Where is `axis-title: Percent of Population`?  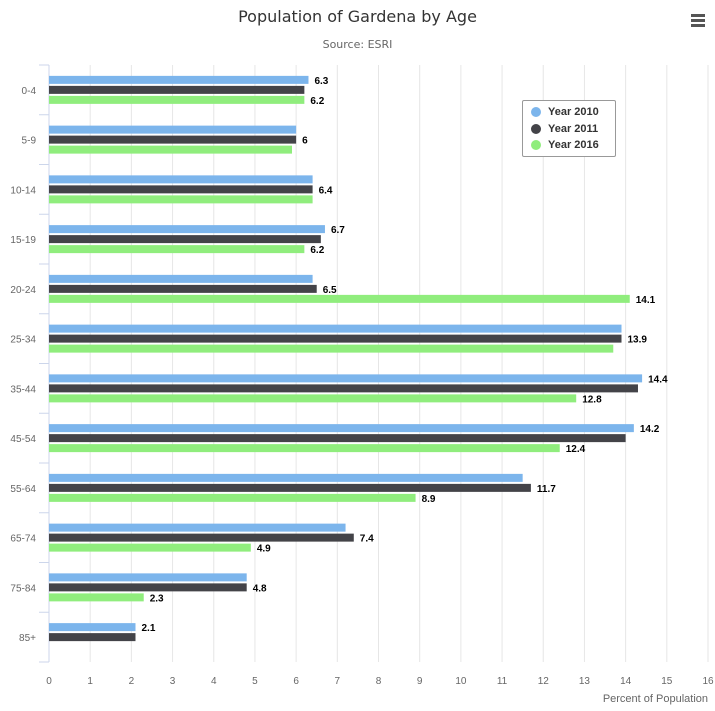
axis-title: Percent of Population is located at coordinates (655, 699).